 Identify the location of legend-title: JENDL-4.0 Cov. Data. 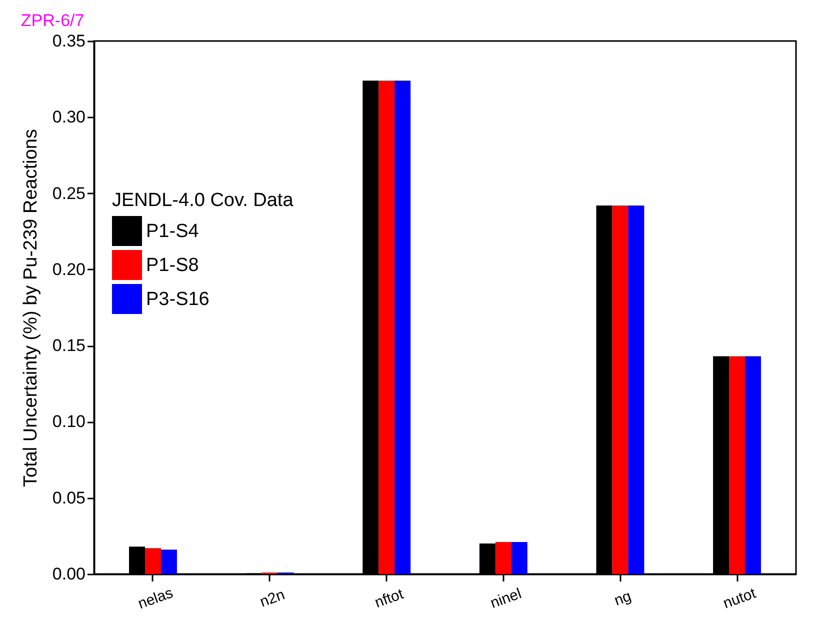
(203, 200).